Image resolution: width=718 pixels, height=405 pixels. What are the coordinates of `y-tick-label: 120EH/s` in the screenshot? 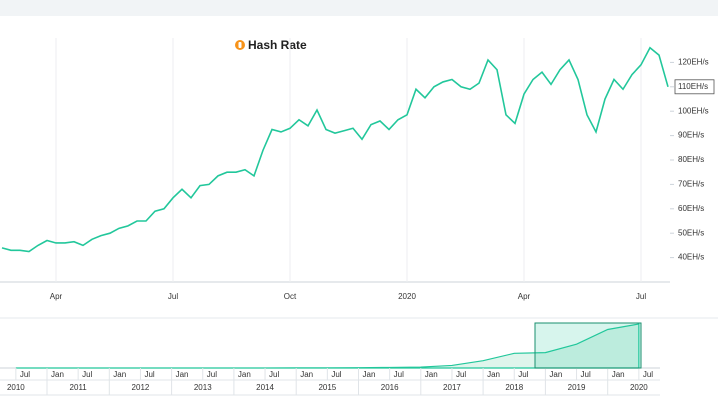 It's located at (693, 62).